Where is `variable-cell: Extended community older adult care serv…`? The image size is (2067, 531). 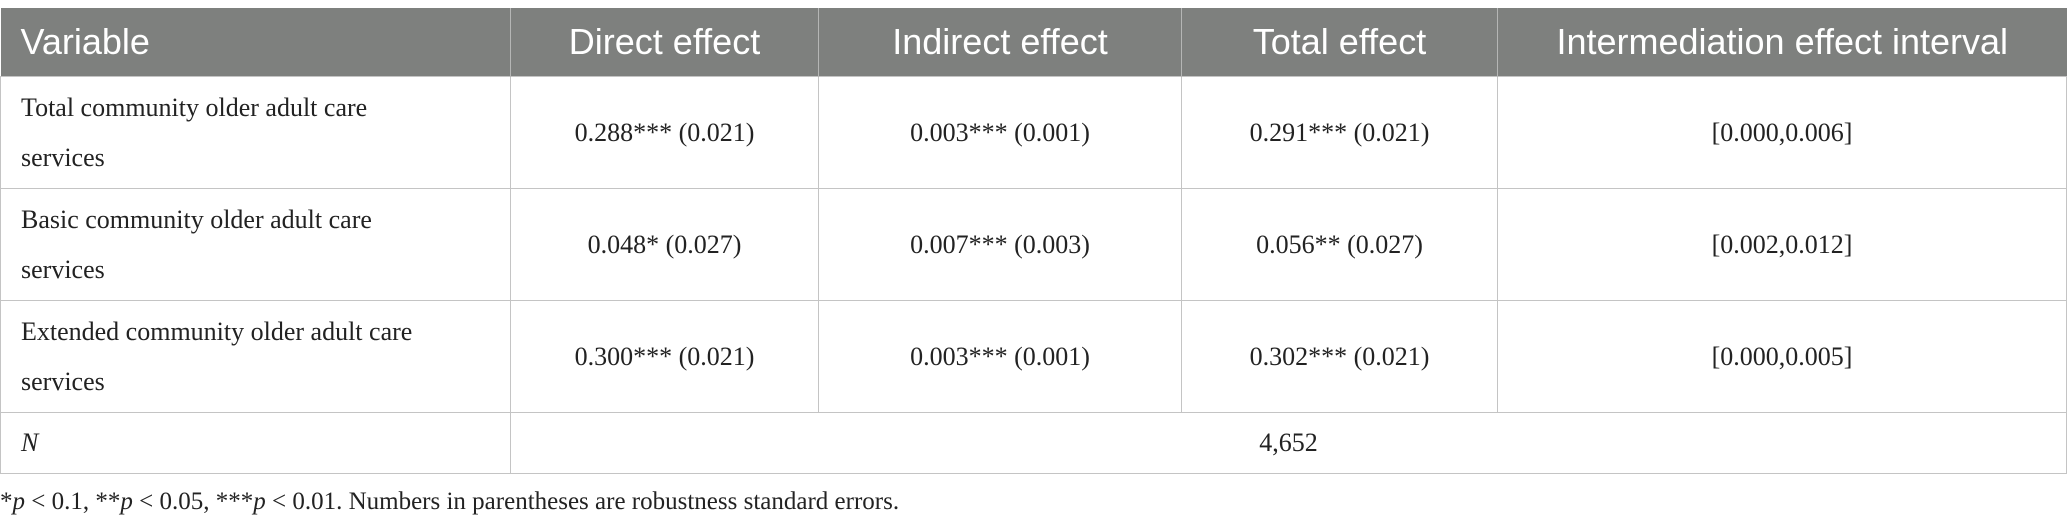 variable-cell: Extended community older adult care serv… is located at coordinates (255, 356).